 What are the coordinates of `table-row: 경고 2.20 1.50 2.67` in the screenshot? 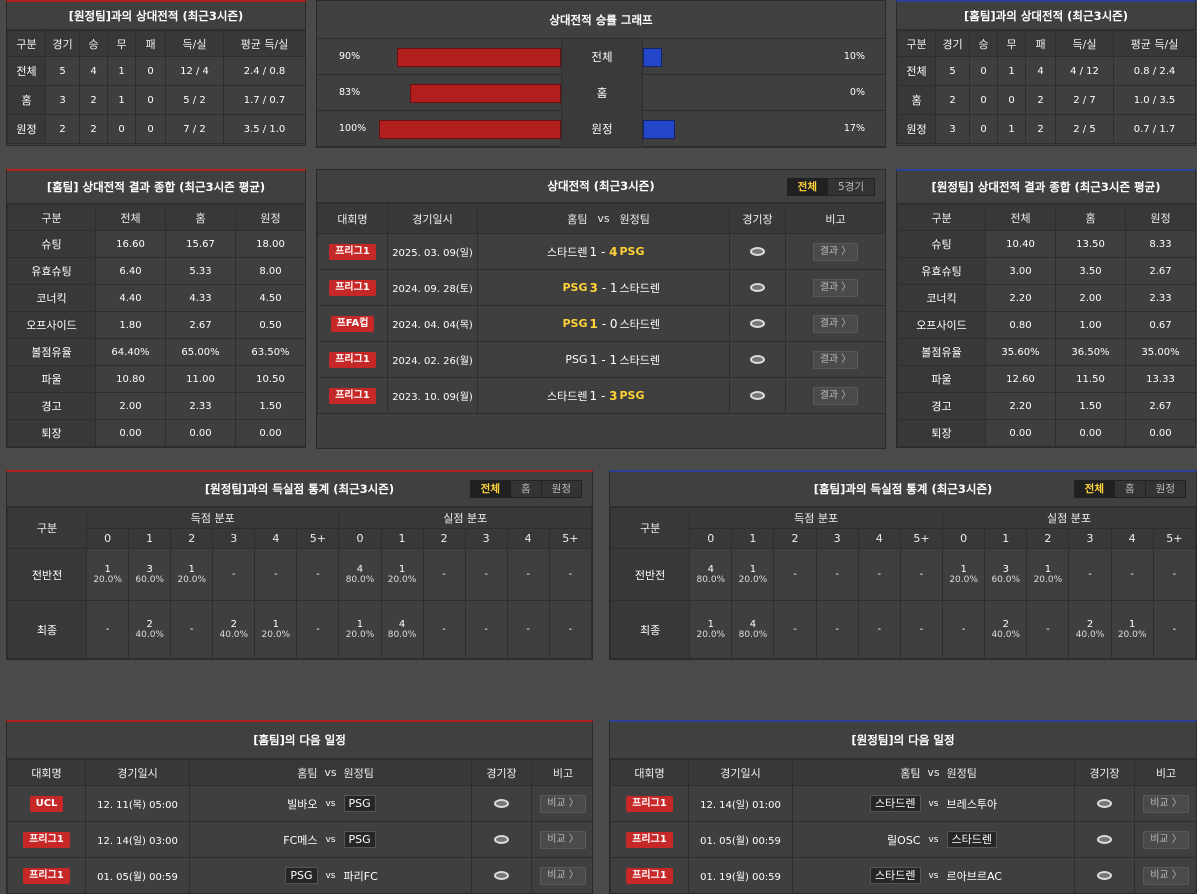 It's located at (1046, 406).